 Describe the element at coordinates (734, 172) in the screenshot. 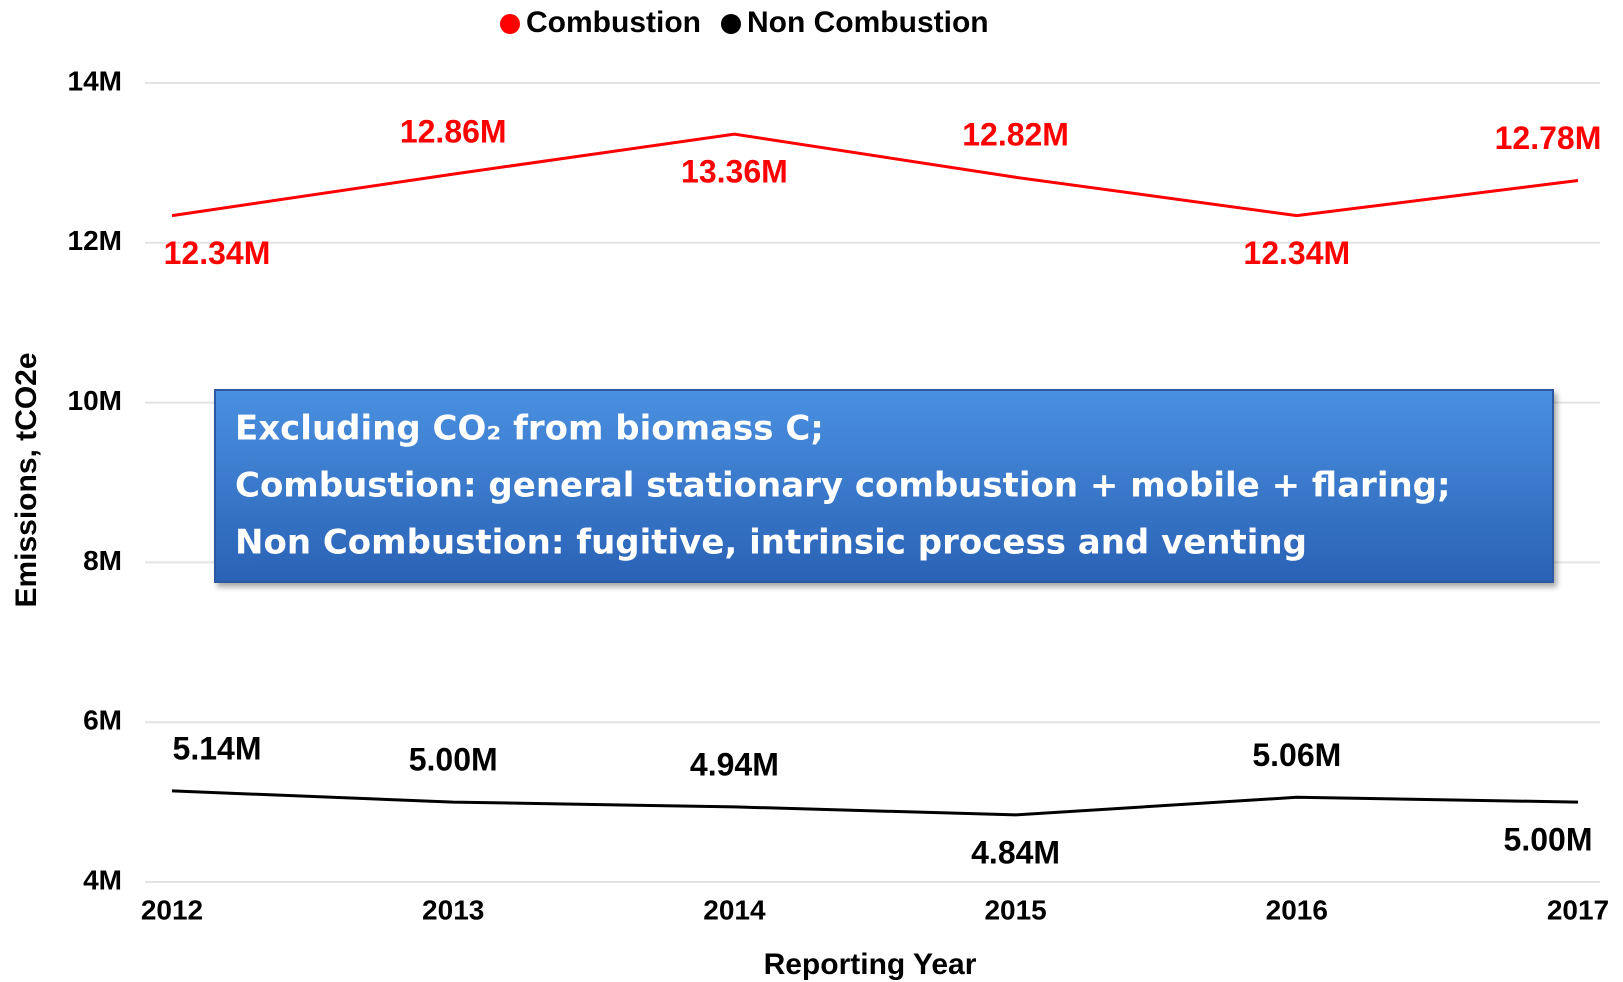

I see `data-label: 13.36M` at that location.